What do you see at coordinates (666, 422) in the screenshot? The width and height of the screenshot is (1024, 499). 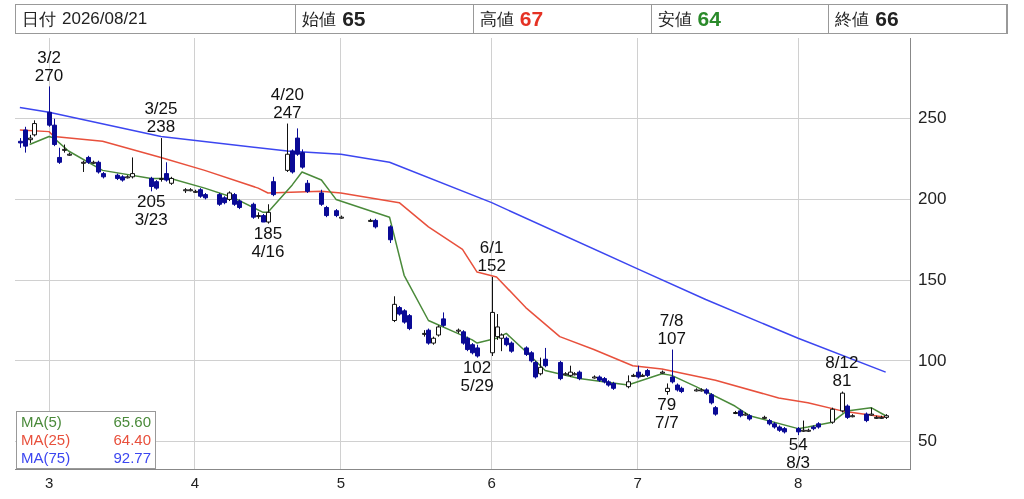 I see `annotation: 7/7` at bounding box center [666, 422].